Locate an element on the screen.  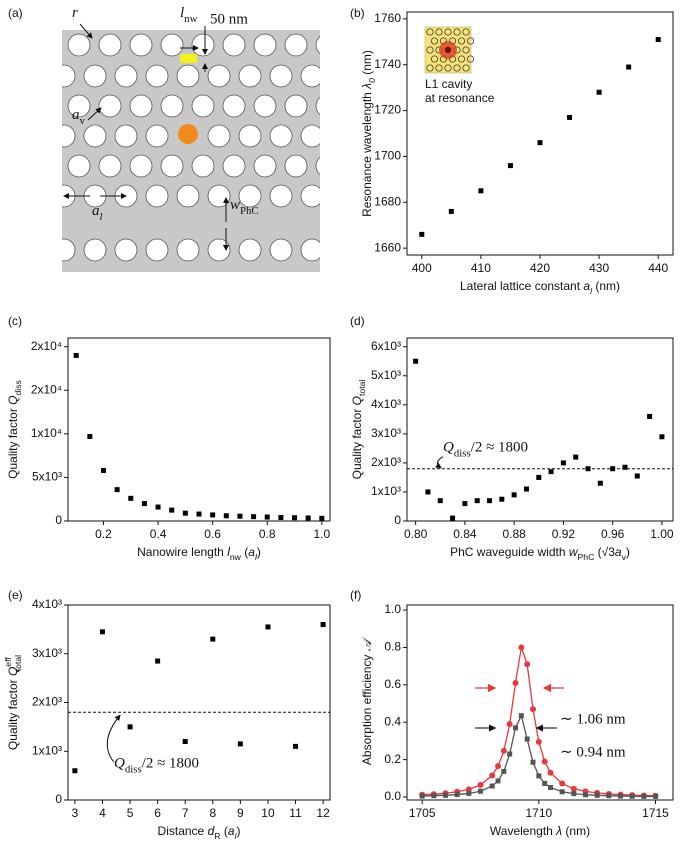
y-tick-label: 0.8 is located at coordinates (392, 647).